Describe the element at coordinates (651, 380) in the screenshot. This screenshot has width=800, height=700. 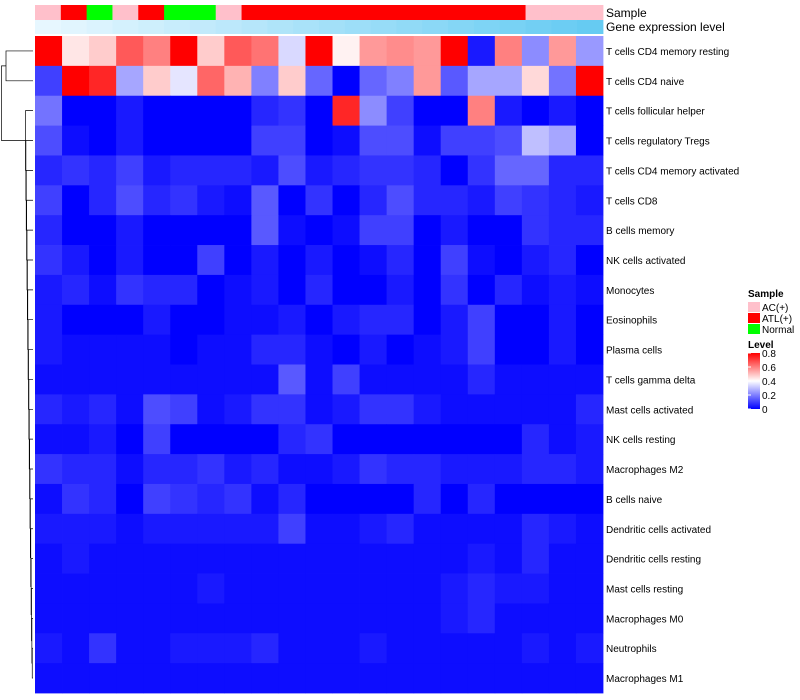
I see `row-label: T cells gamma delta` at that location.